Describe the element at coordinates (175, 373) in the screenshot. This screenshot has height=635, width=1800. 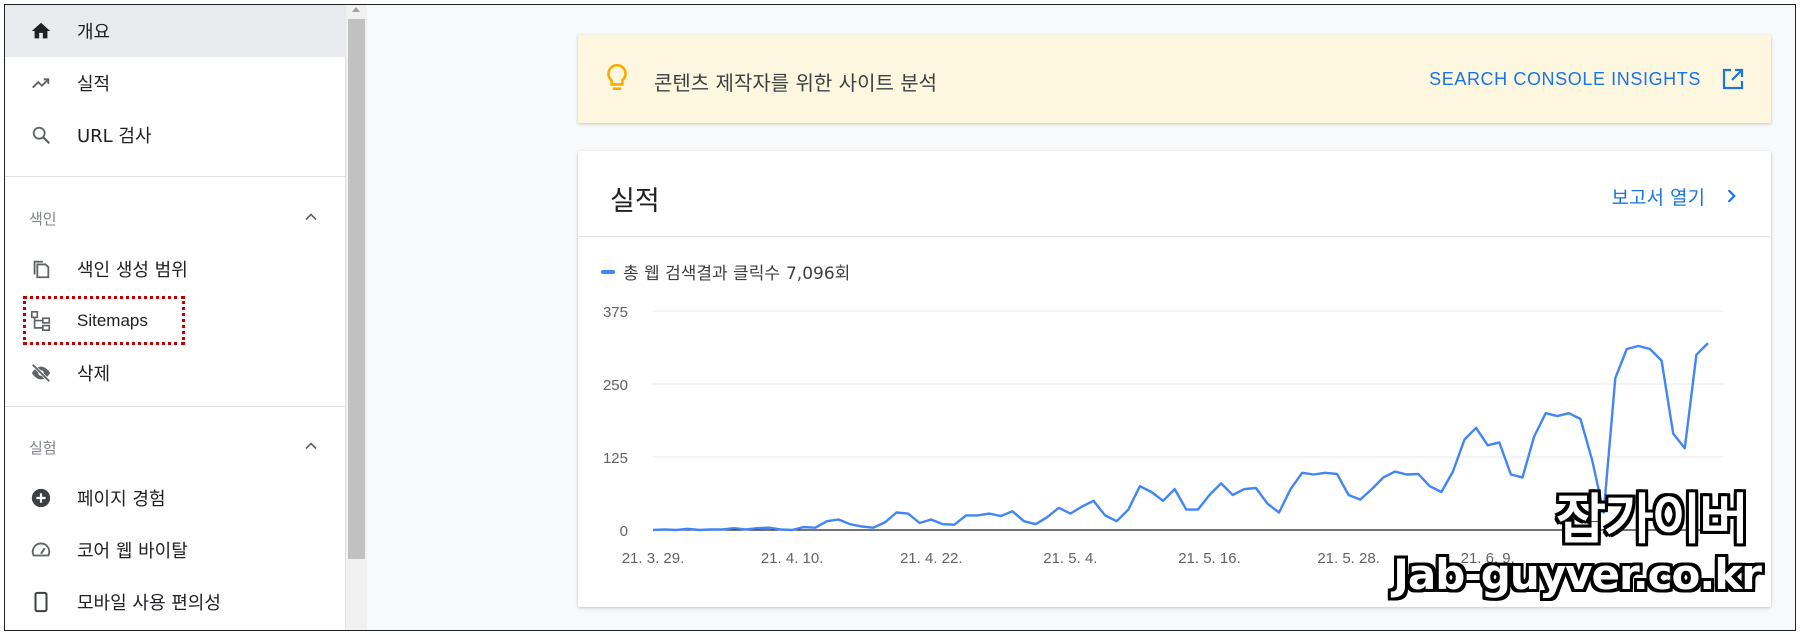
I see `sidebar-item-removals: 삭제` at that location.